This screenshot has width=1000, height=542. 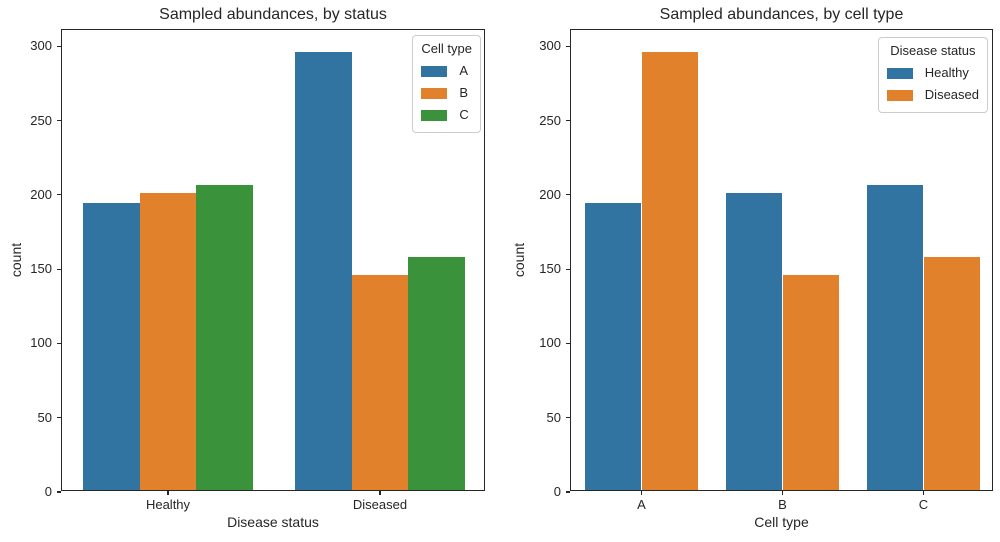 I want to click on x-tick-label-c: C, so click(x=923, y=504).